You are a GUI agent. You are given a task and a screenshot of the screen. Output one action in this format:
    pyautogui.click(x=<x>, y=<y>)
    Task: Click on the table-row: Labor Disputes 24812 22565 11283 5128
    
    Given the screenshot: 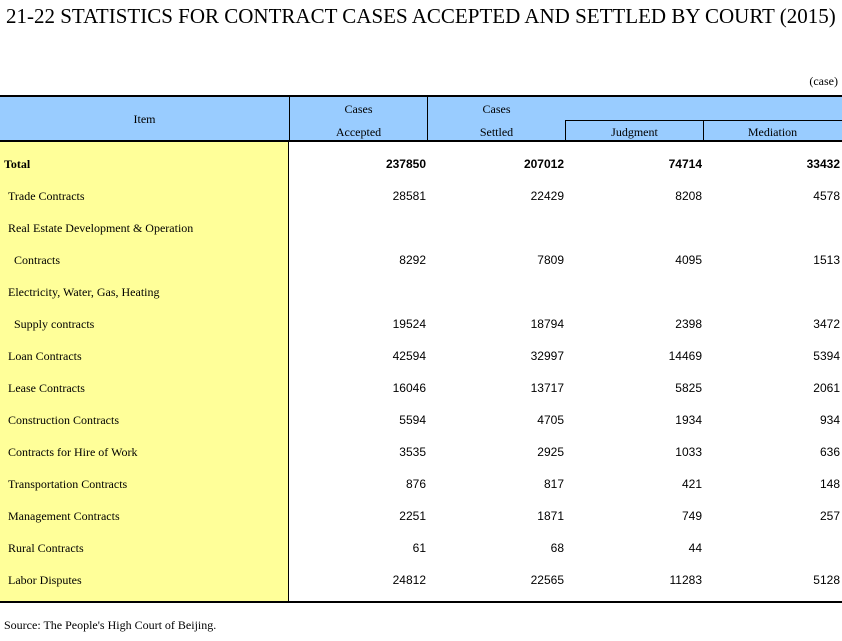 What is the action you would take?
    pyautogui.click(x=421, y=581)
    